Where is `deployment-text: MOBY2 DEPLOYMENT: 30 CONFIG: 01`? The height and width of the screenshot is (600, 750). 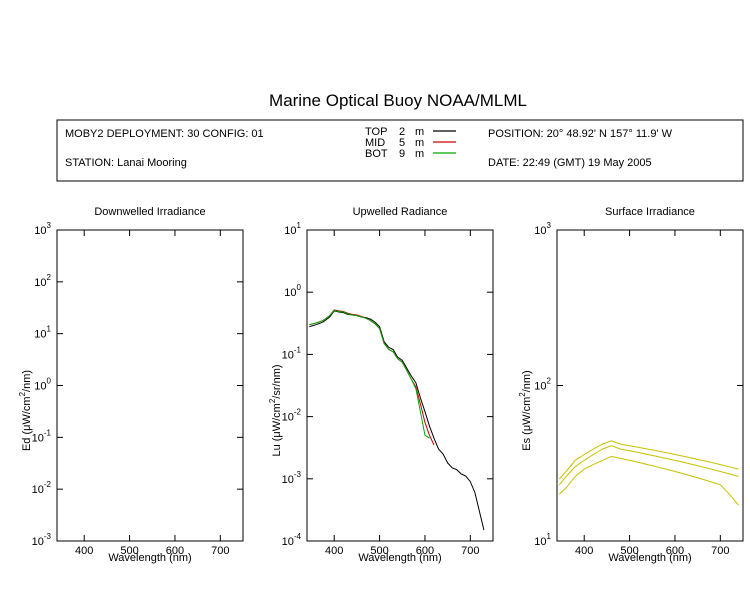 deployment-text: MOBY2 DEPLOYMENT: 30 CONFIG: 01 is located at coordinates (164, 134).